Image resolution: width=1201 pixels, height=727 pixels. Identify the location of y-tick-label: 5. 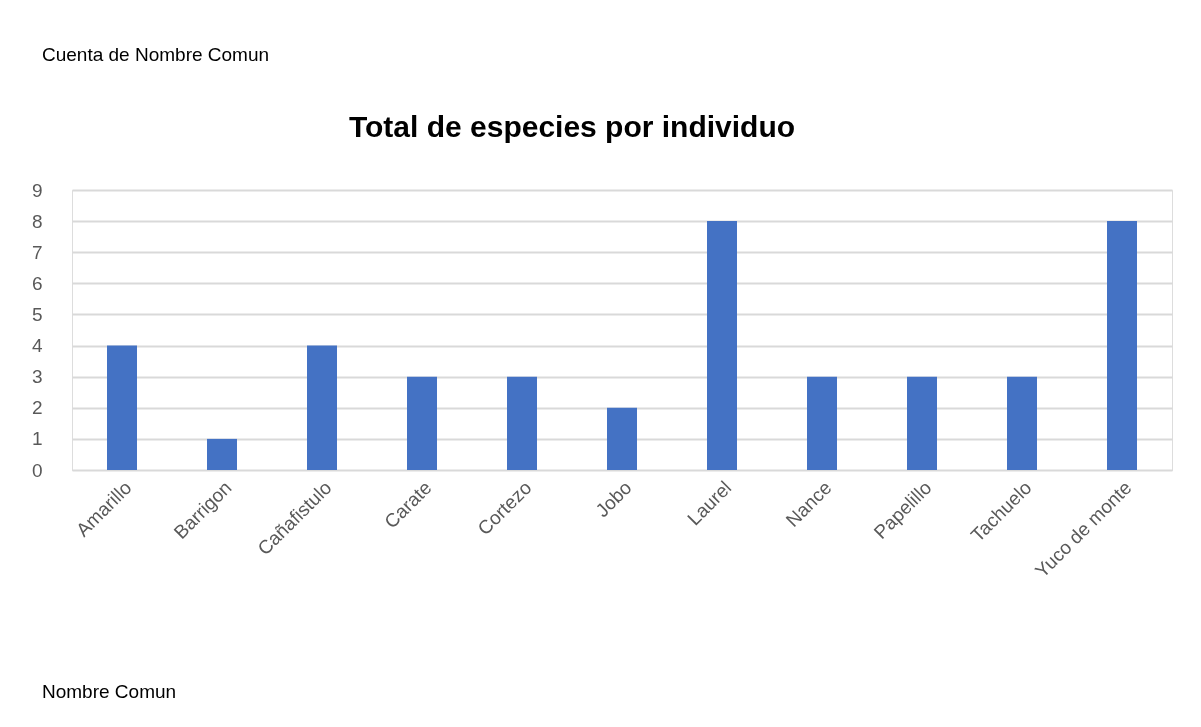
(37, 314).